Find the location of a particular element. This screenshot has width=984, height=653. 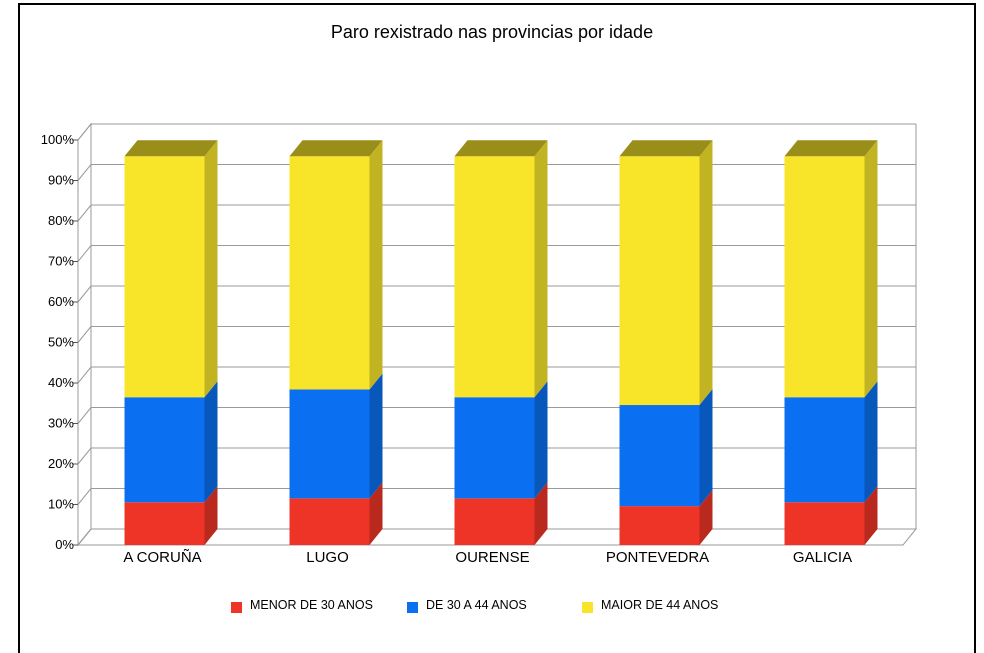

legend-item-menor-30: MENOR DE 30 ANOS is located at coordinates (303, 605).